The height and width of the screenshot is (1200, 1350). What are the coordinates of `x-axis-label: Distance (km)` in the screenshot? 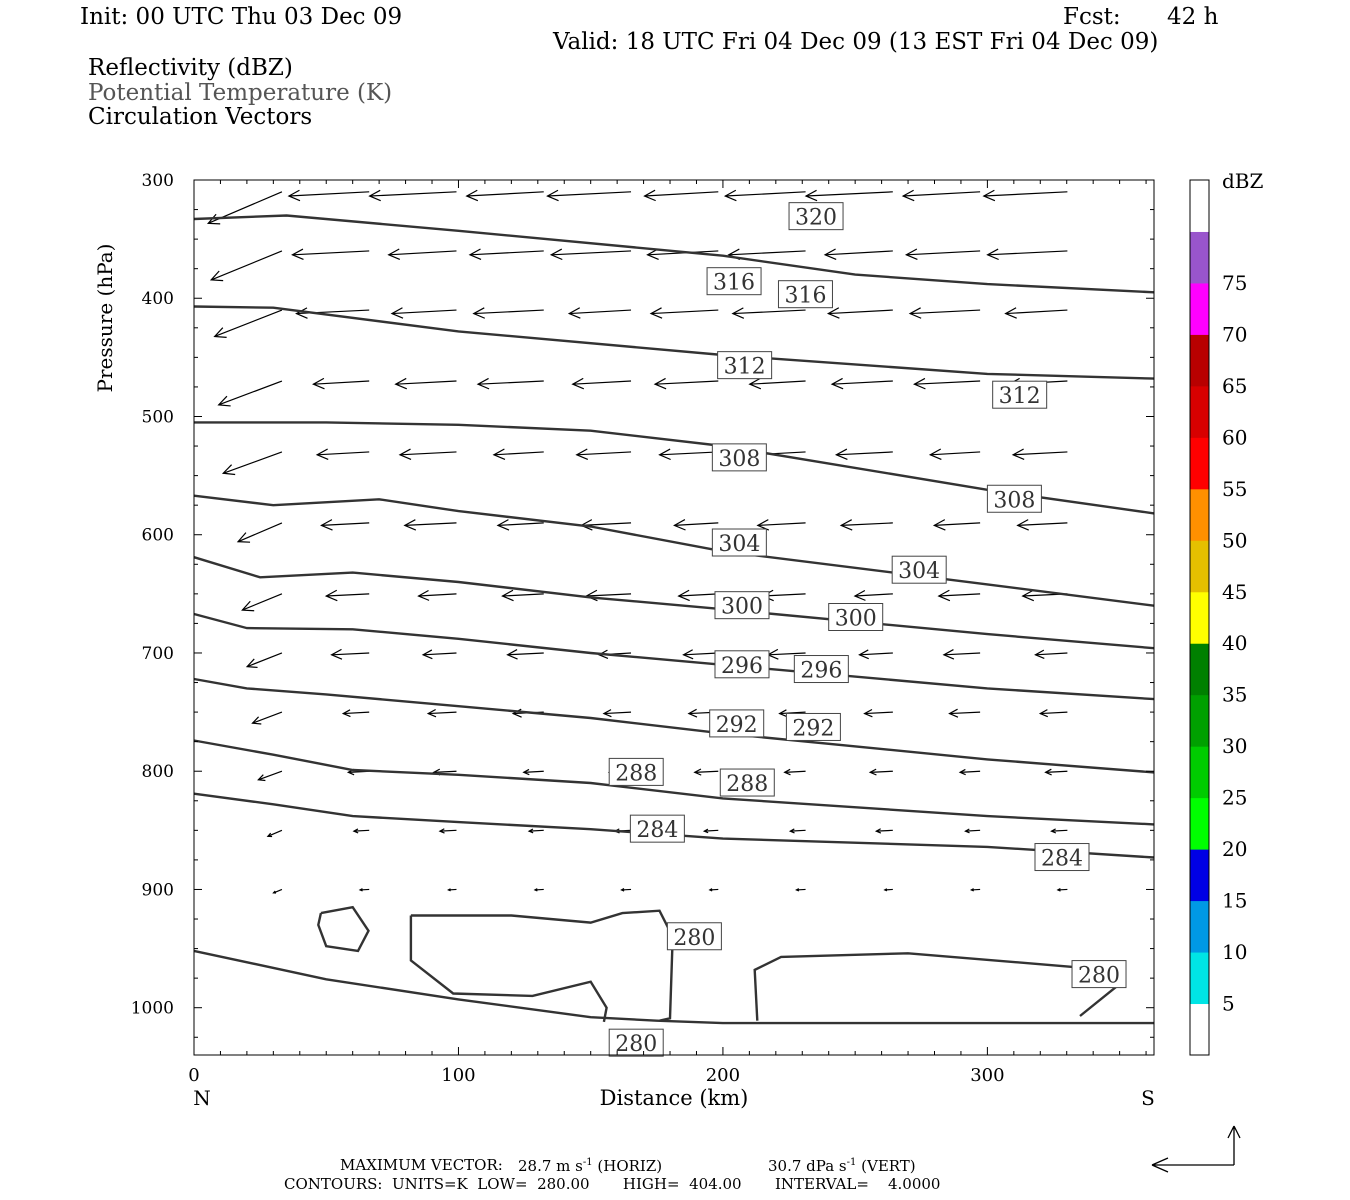 It's located at (674, 1098).